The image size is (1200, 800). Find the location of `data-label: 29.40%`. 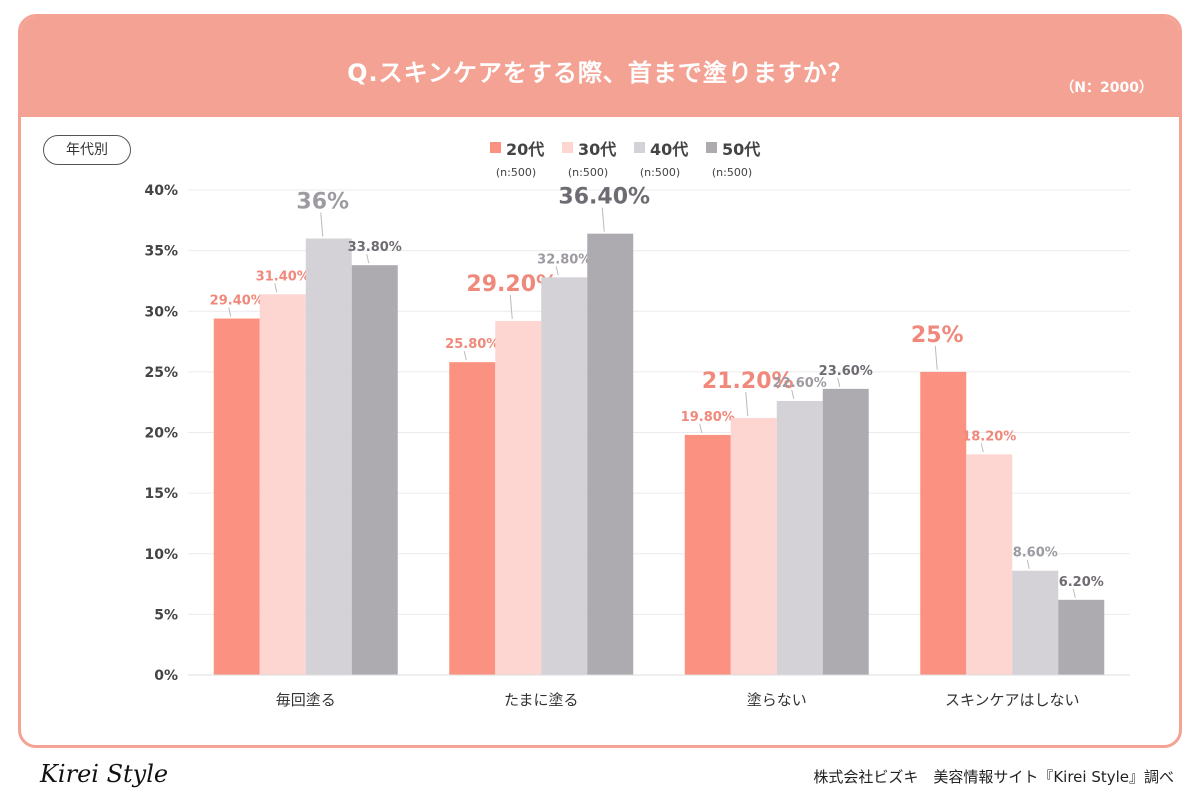

data-label: 29.40% is located at coordinates (237, 301).